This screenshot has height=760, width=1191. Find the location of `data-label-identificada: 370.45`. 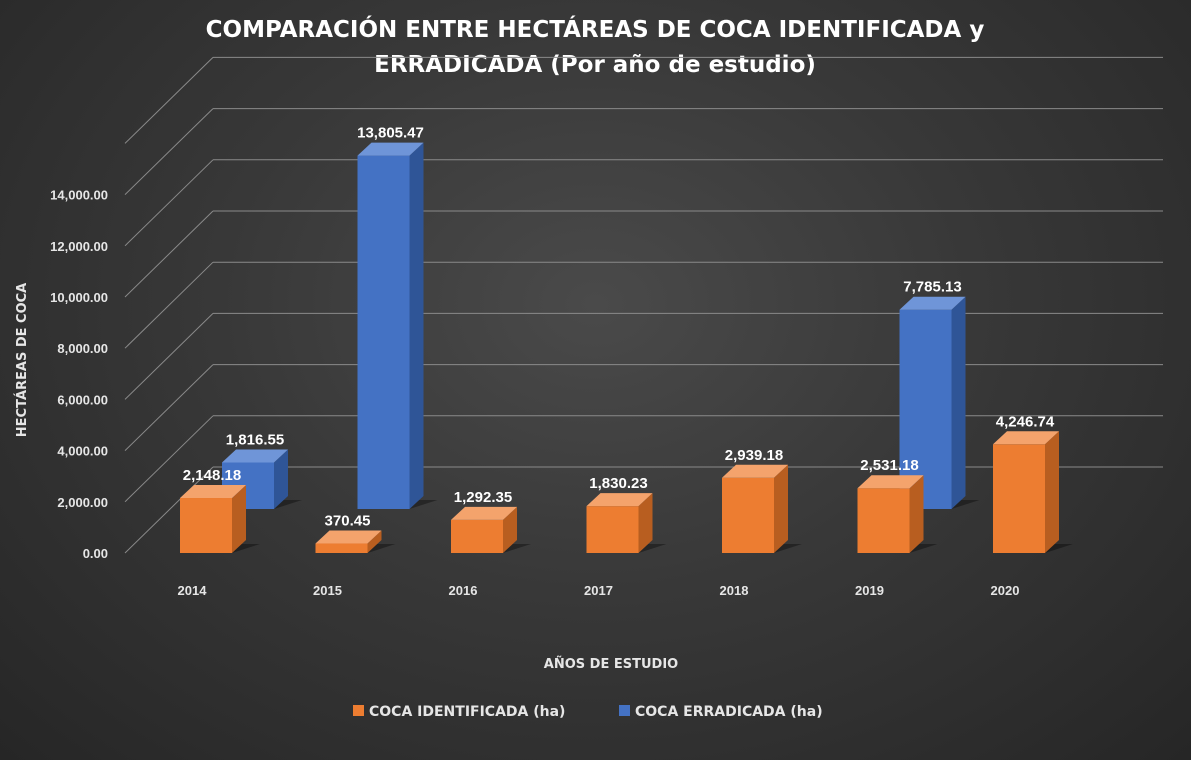

data-label-identificada: 370.45 is located at coordinates (348, 521).